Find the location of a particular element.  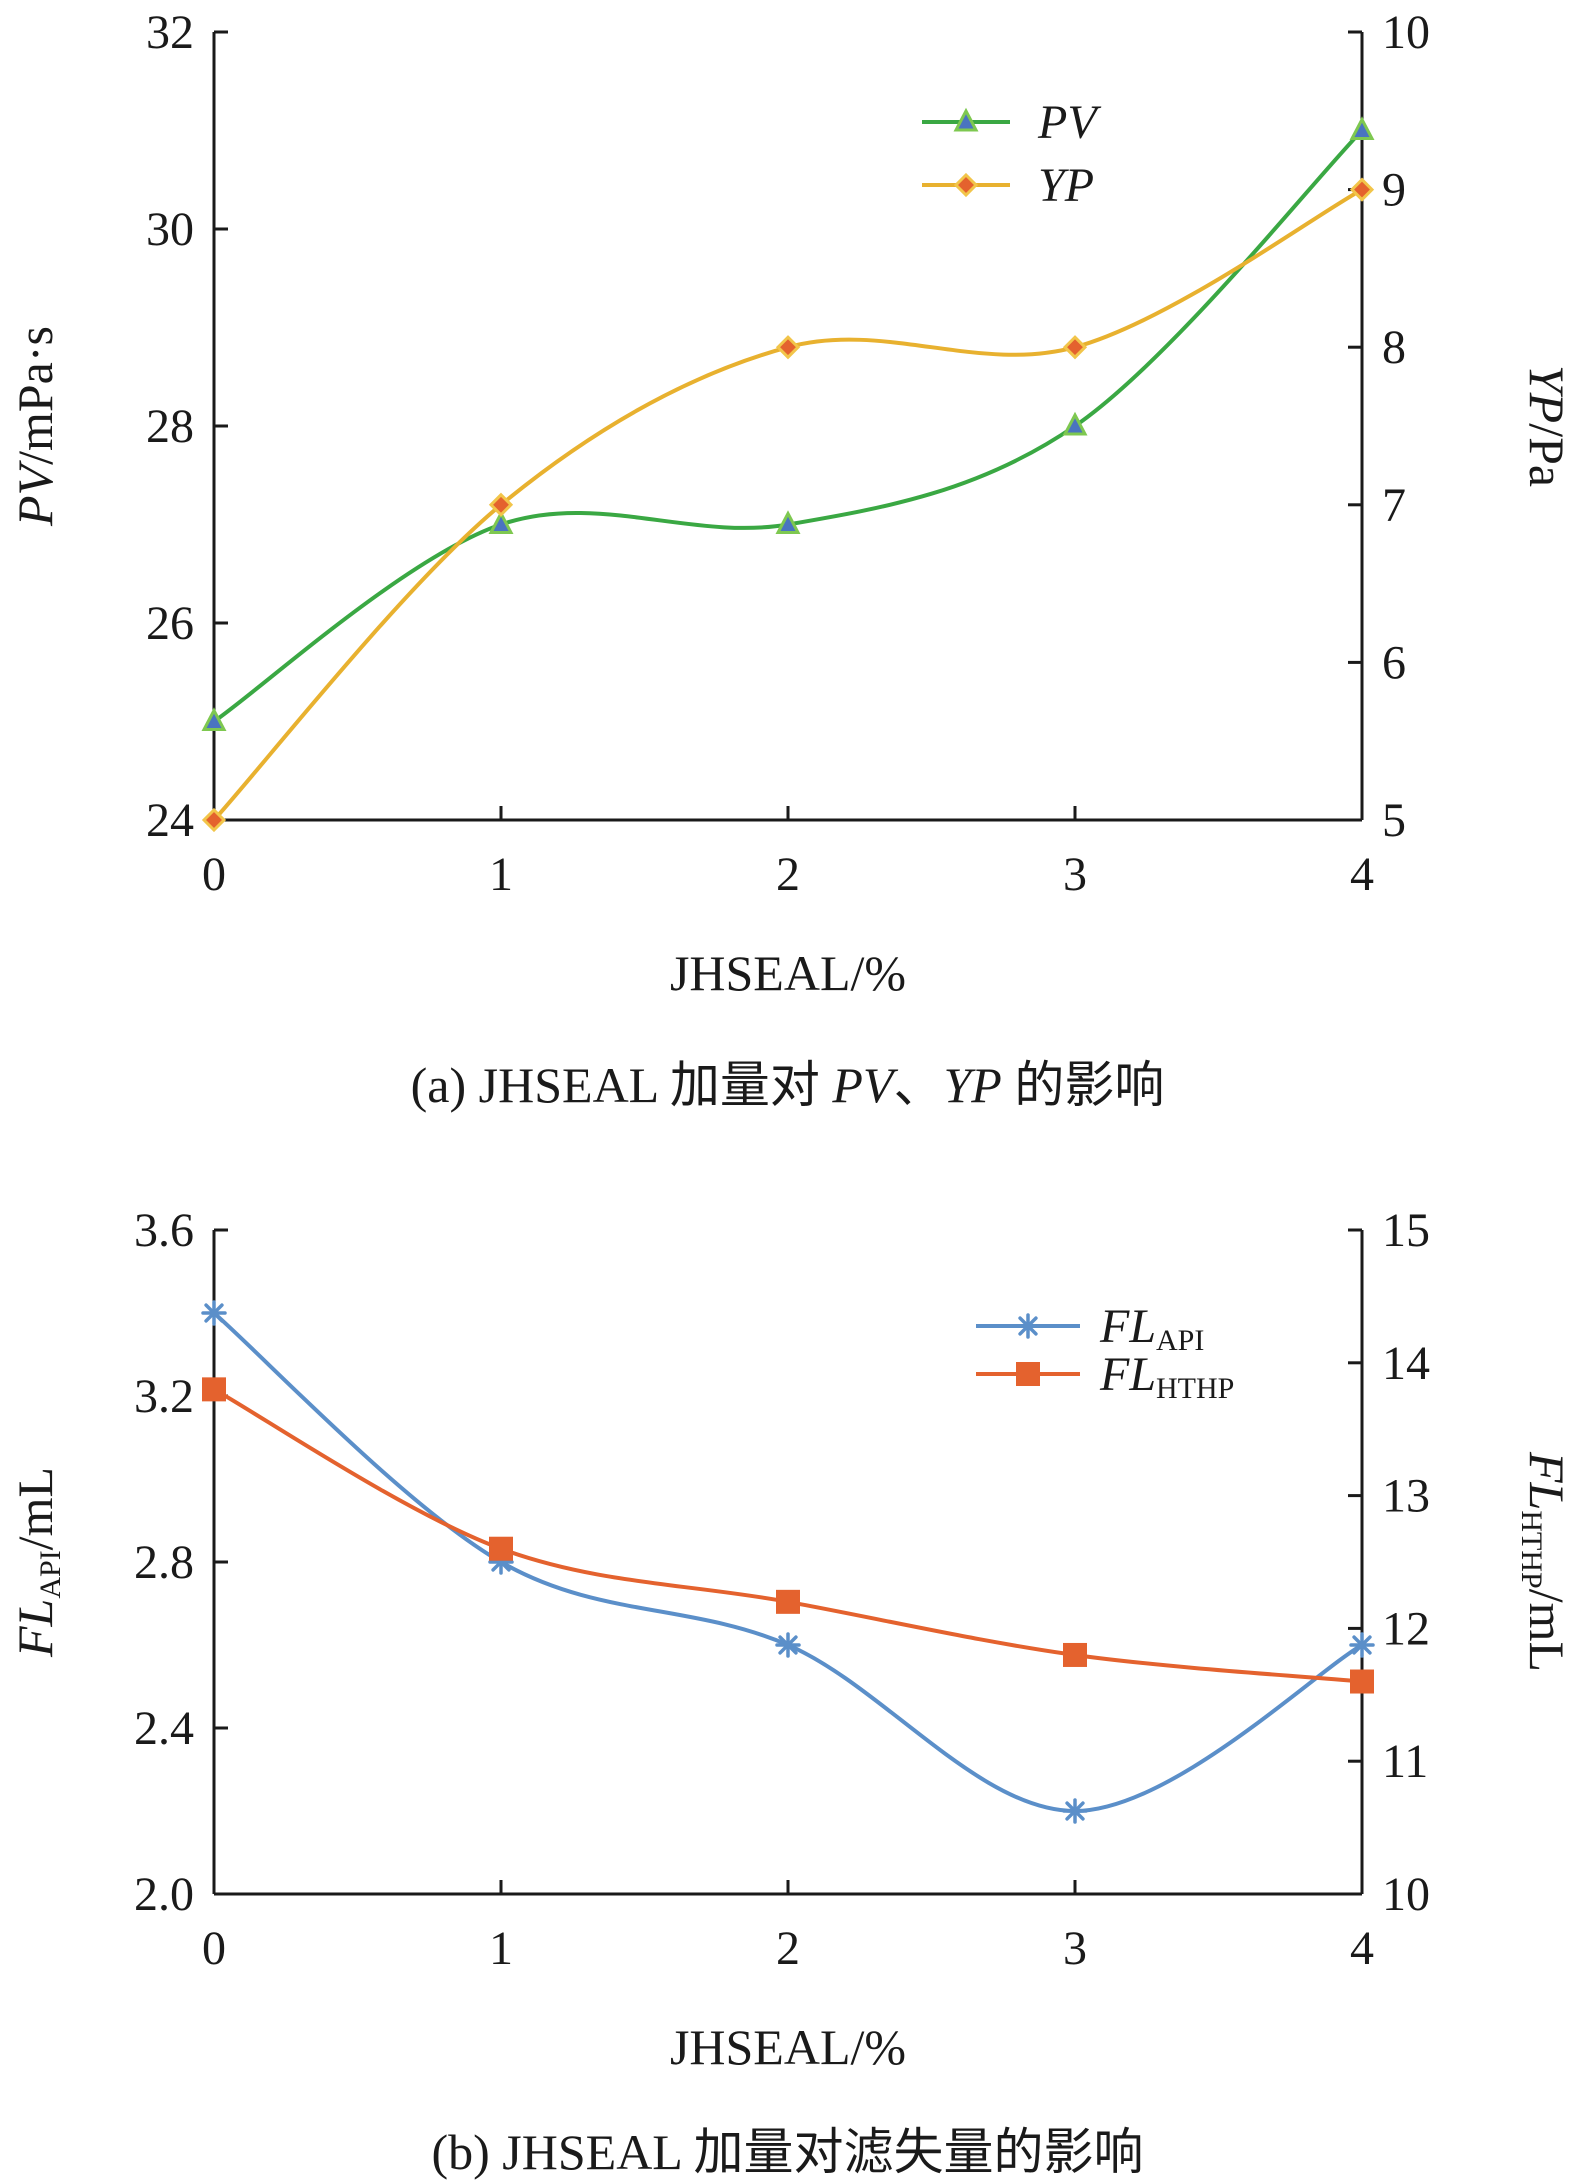

chart-a-left-axis-title: PV/mPa·s is located at coordinates (35, 426).